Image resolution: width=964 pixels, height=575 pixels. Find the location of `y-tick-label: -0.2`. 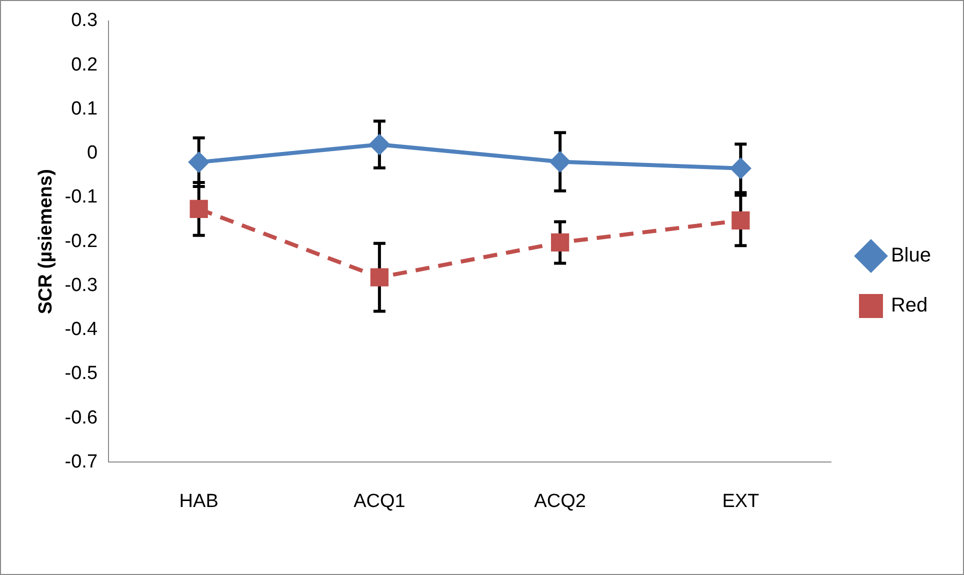

y-tick-label: -0.2 is located at coordinates (81, 241).